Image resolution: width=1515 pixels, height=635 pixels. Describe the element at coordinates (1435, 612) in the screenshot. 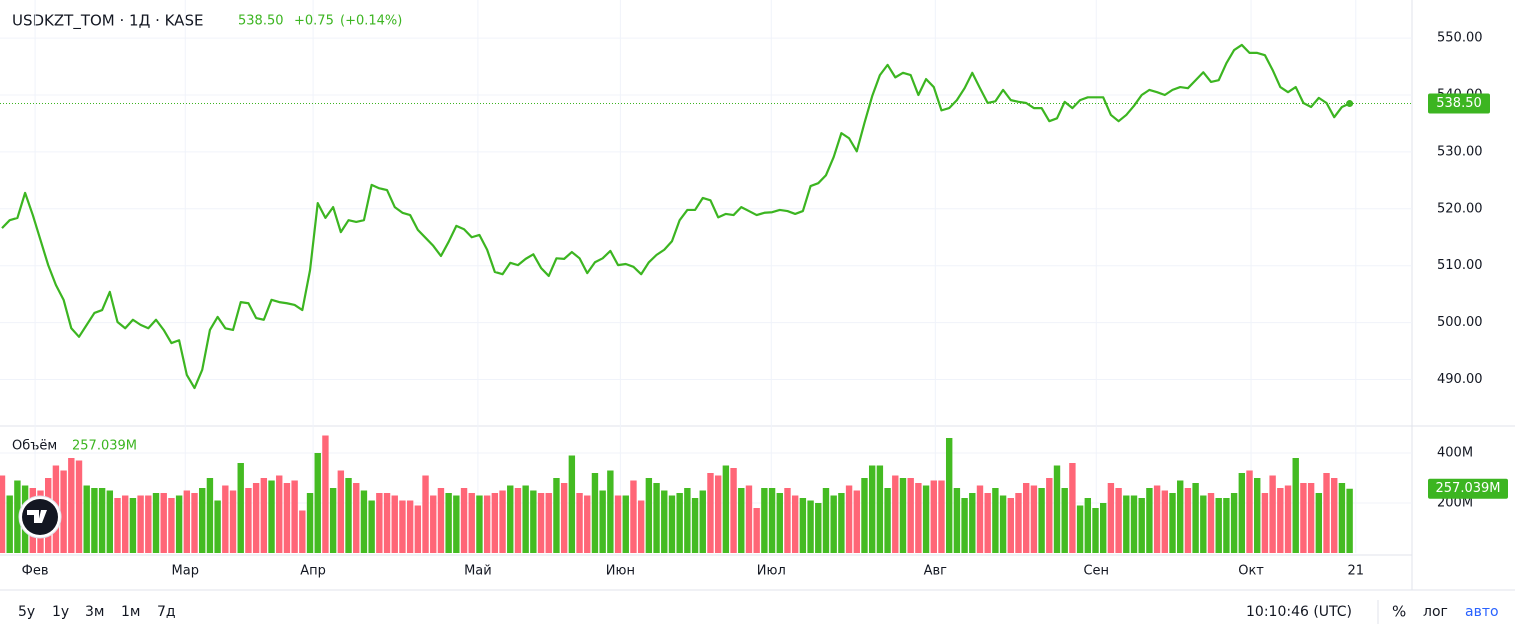

I see `log-toggle: лог` at that location.